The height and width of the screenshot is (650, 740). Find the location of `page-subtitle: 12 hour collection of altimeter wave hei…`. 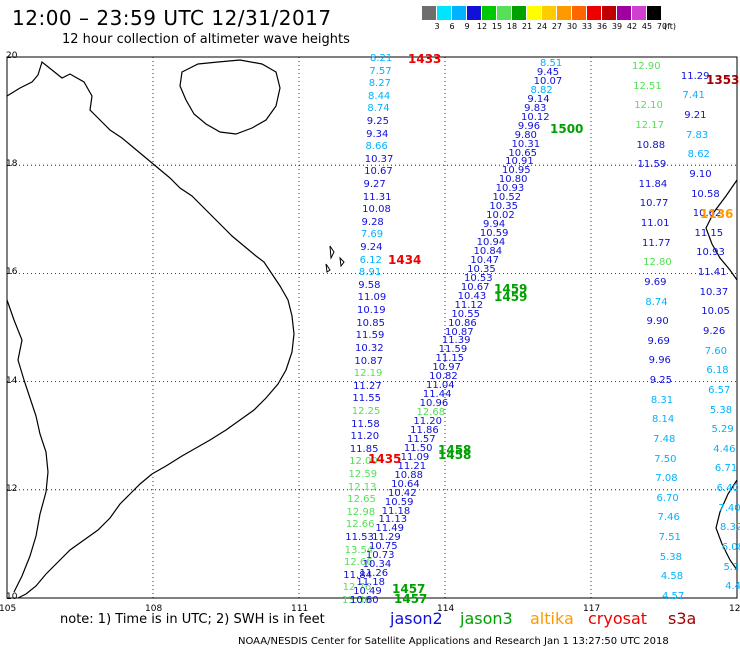

page-subtitle: 12 hour collection of altimeter wave hei… is located at coordinates (206, 39).